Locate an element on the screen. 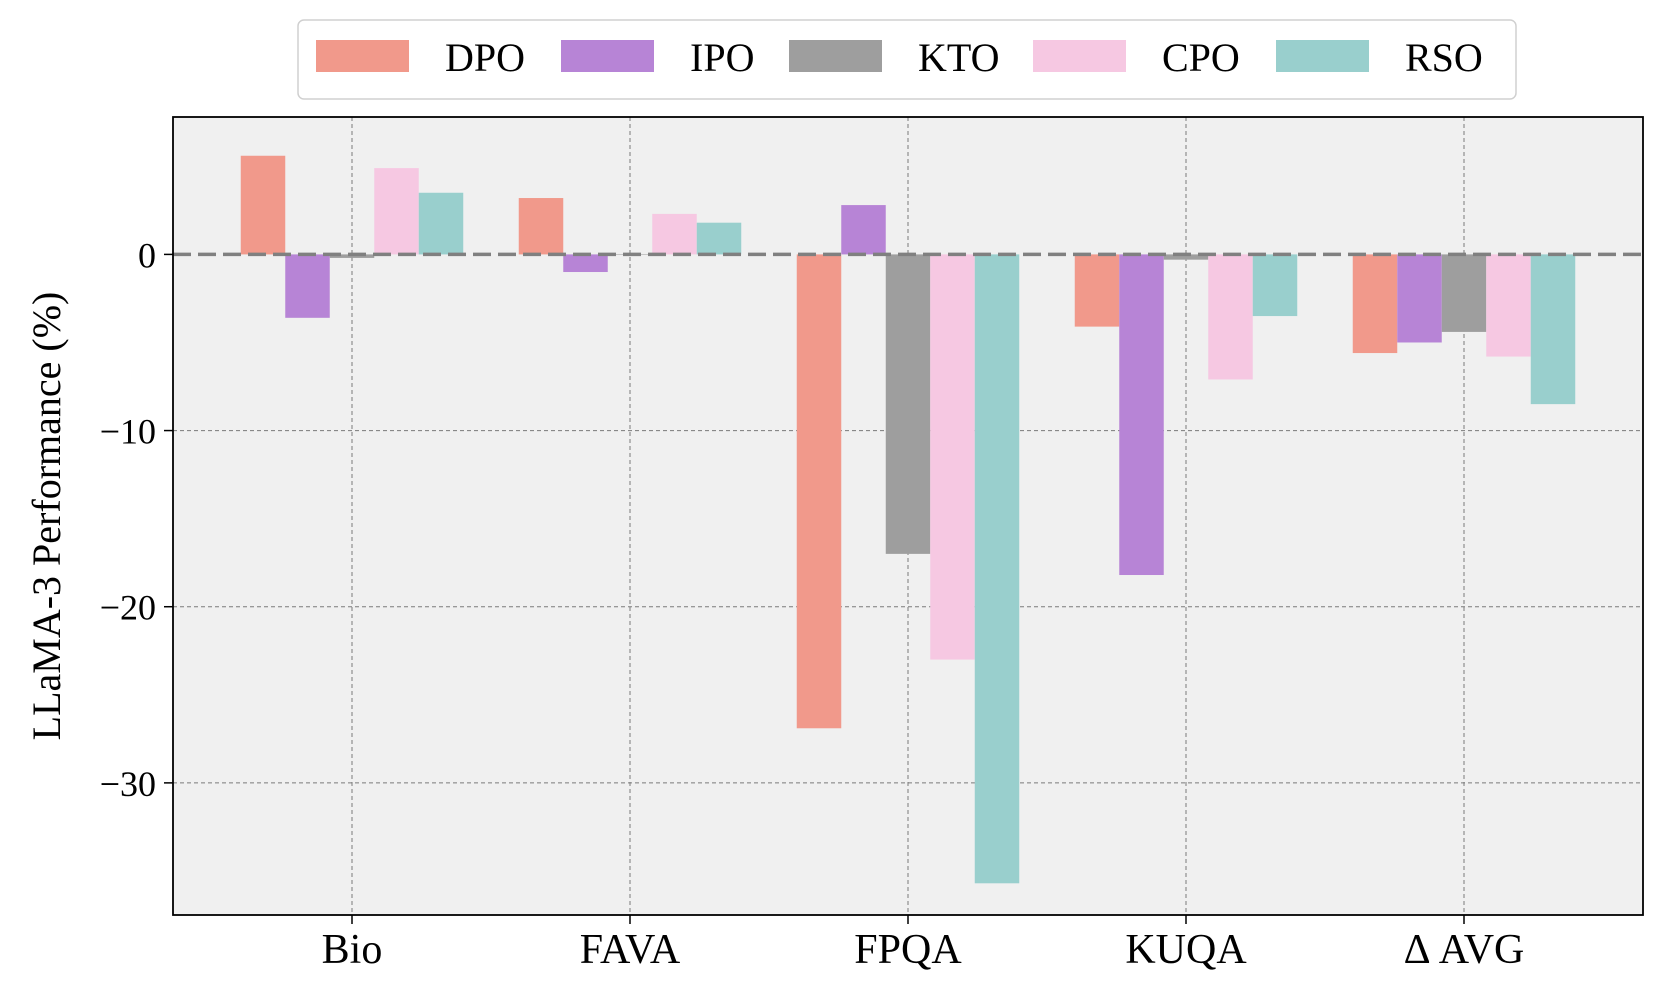  legend-label-rso: RSO is located at coordinates (1444, 57).